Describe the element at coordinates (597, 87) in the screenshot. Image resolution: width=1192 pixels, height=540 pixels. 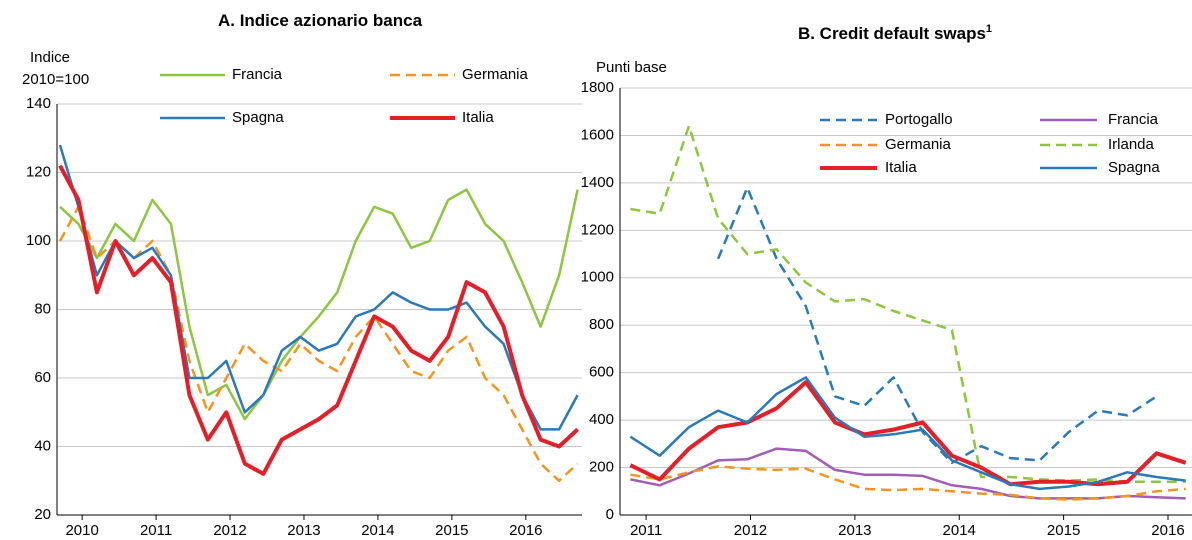
I see `y-tick-label: 1800` at that location.